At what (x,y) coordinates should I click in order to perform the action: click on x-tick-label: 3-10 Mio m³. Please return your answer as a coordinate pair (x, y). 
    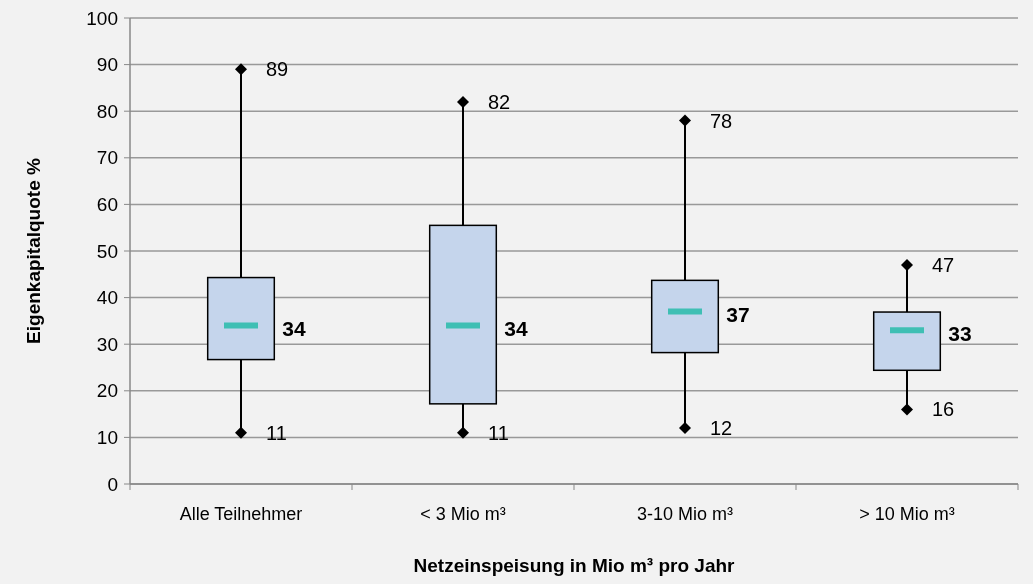
    Looking at the image, I should click on (685, 514).